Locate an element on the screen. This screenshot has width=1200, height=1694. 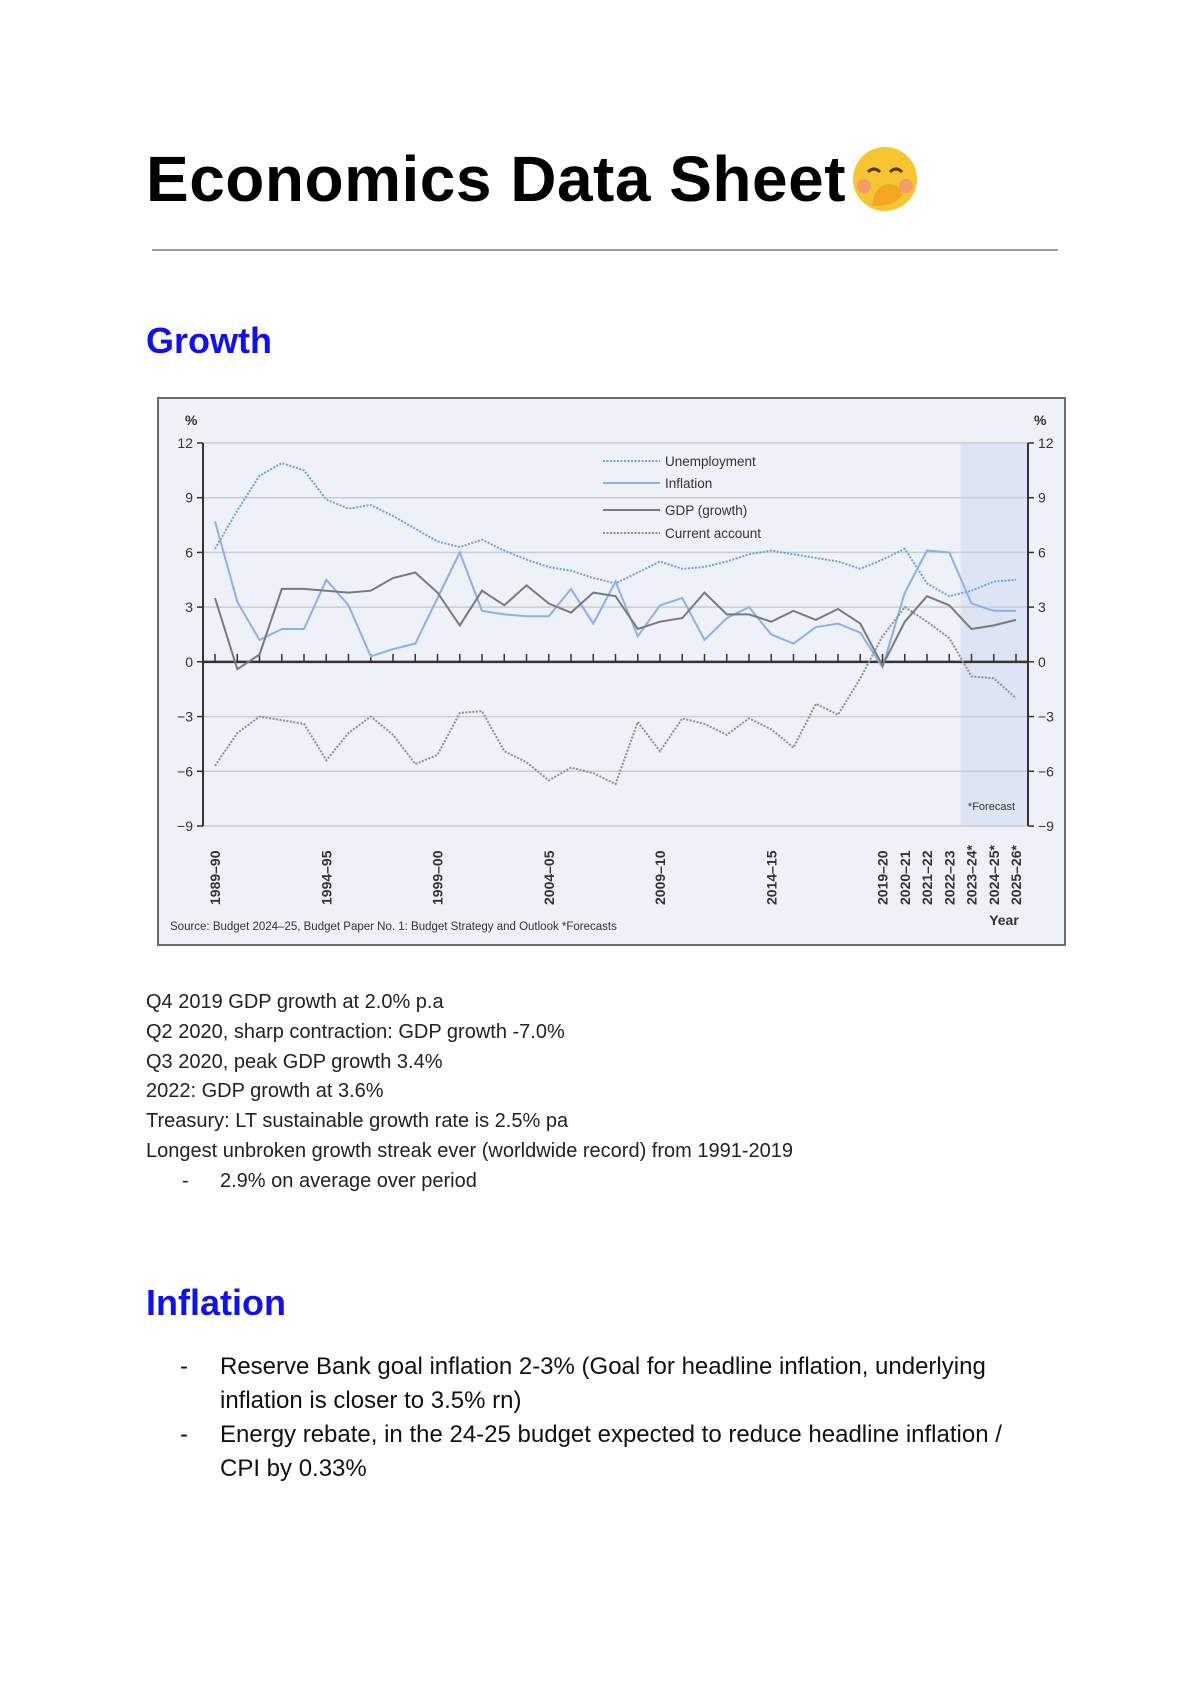
x-tick-label: 1999–00 is located at coordinates (438, 877).